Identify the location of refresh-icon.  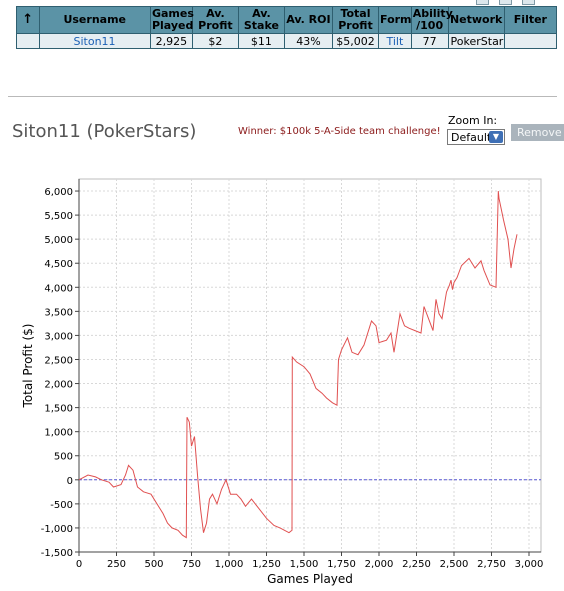
(528, 2).